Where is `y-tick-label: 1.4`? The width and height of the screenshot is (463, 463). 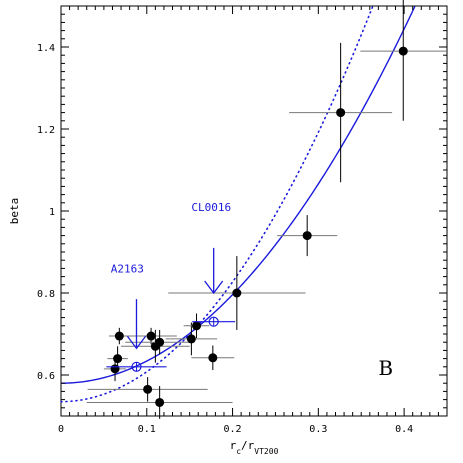 y-tick-label: 1.4 is located at coordinates (46, 48).